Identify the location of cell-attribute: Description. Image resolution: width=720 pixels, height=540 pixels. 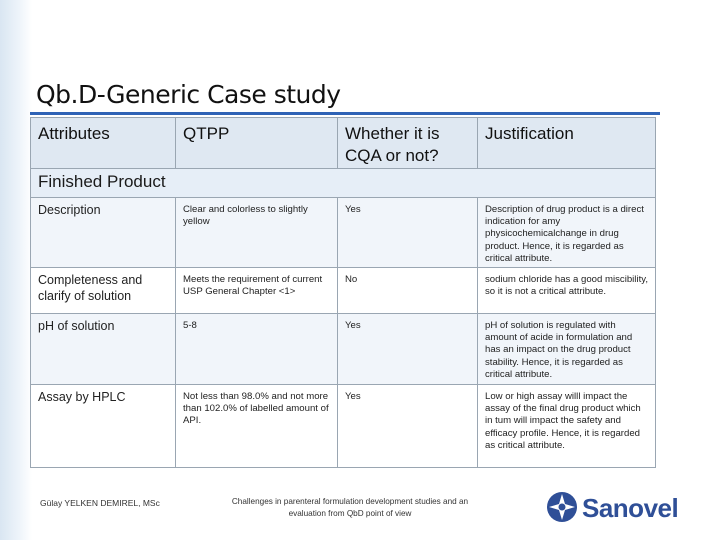
(103, 232).